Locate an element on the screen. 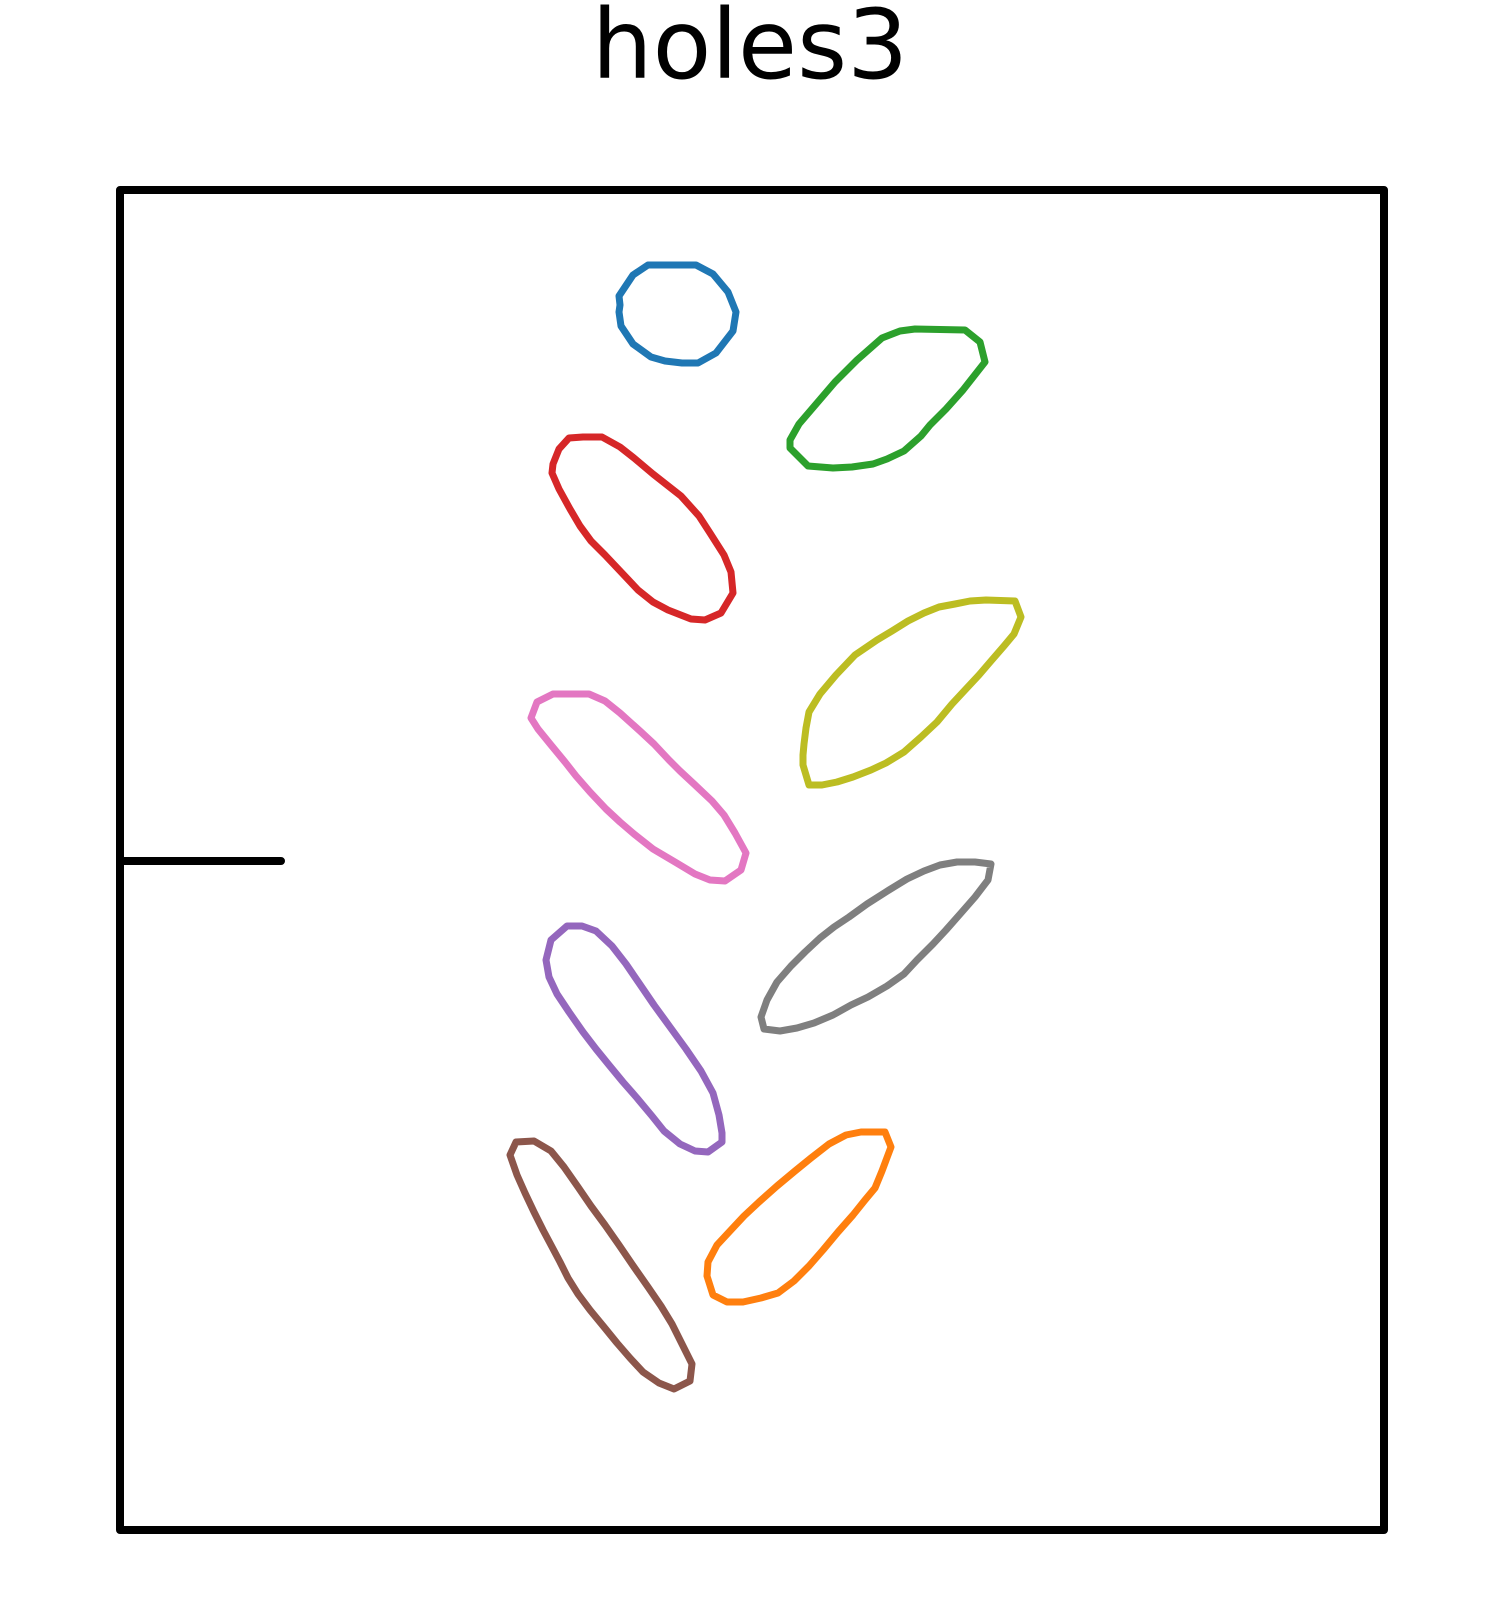  hole-orange is located at coordinates (799, 1217).